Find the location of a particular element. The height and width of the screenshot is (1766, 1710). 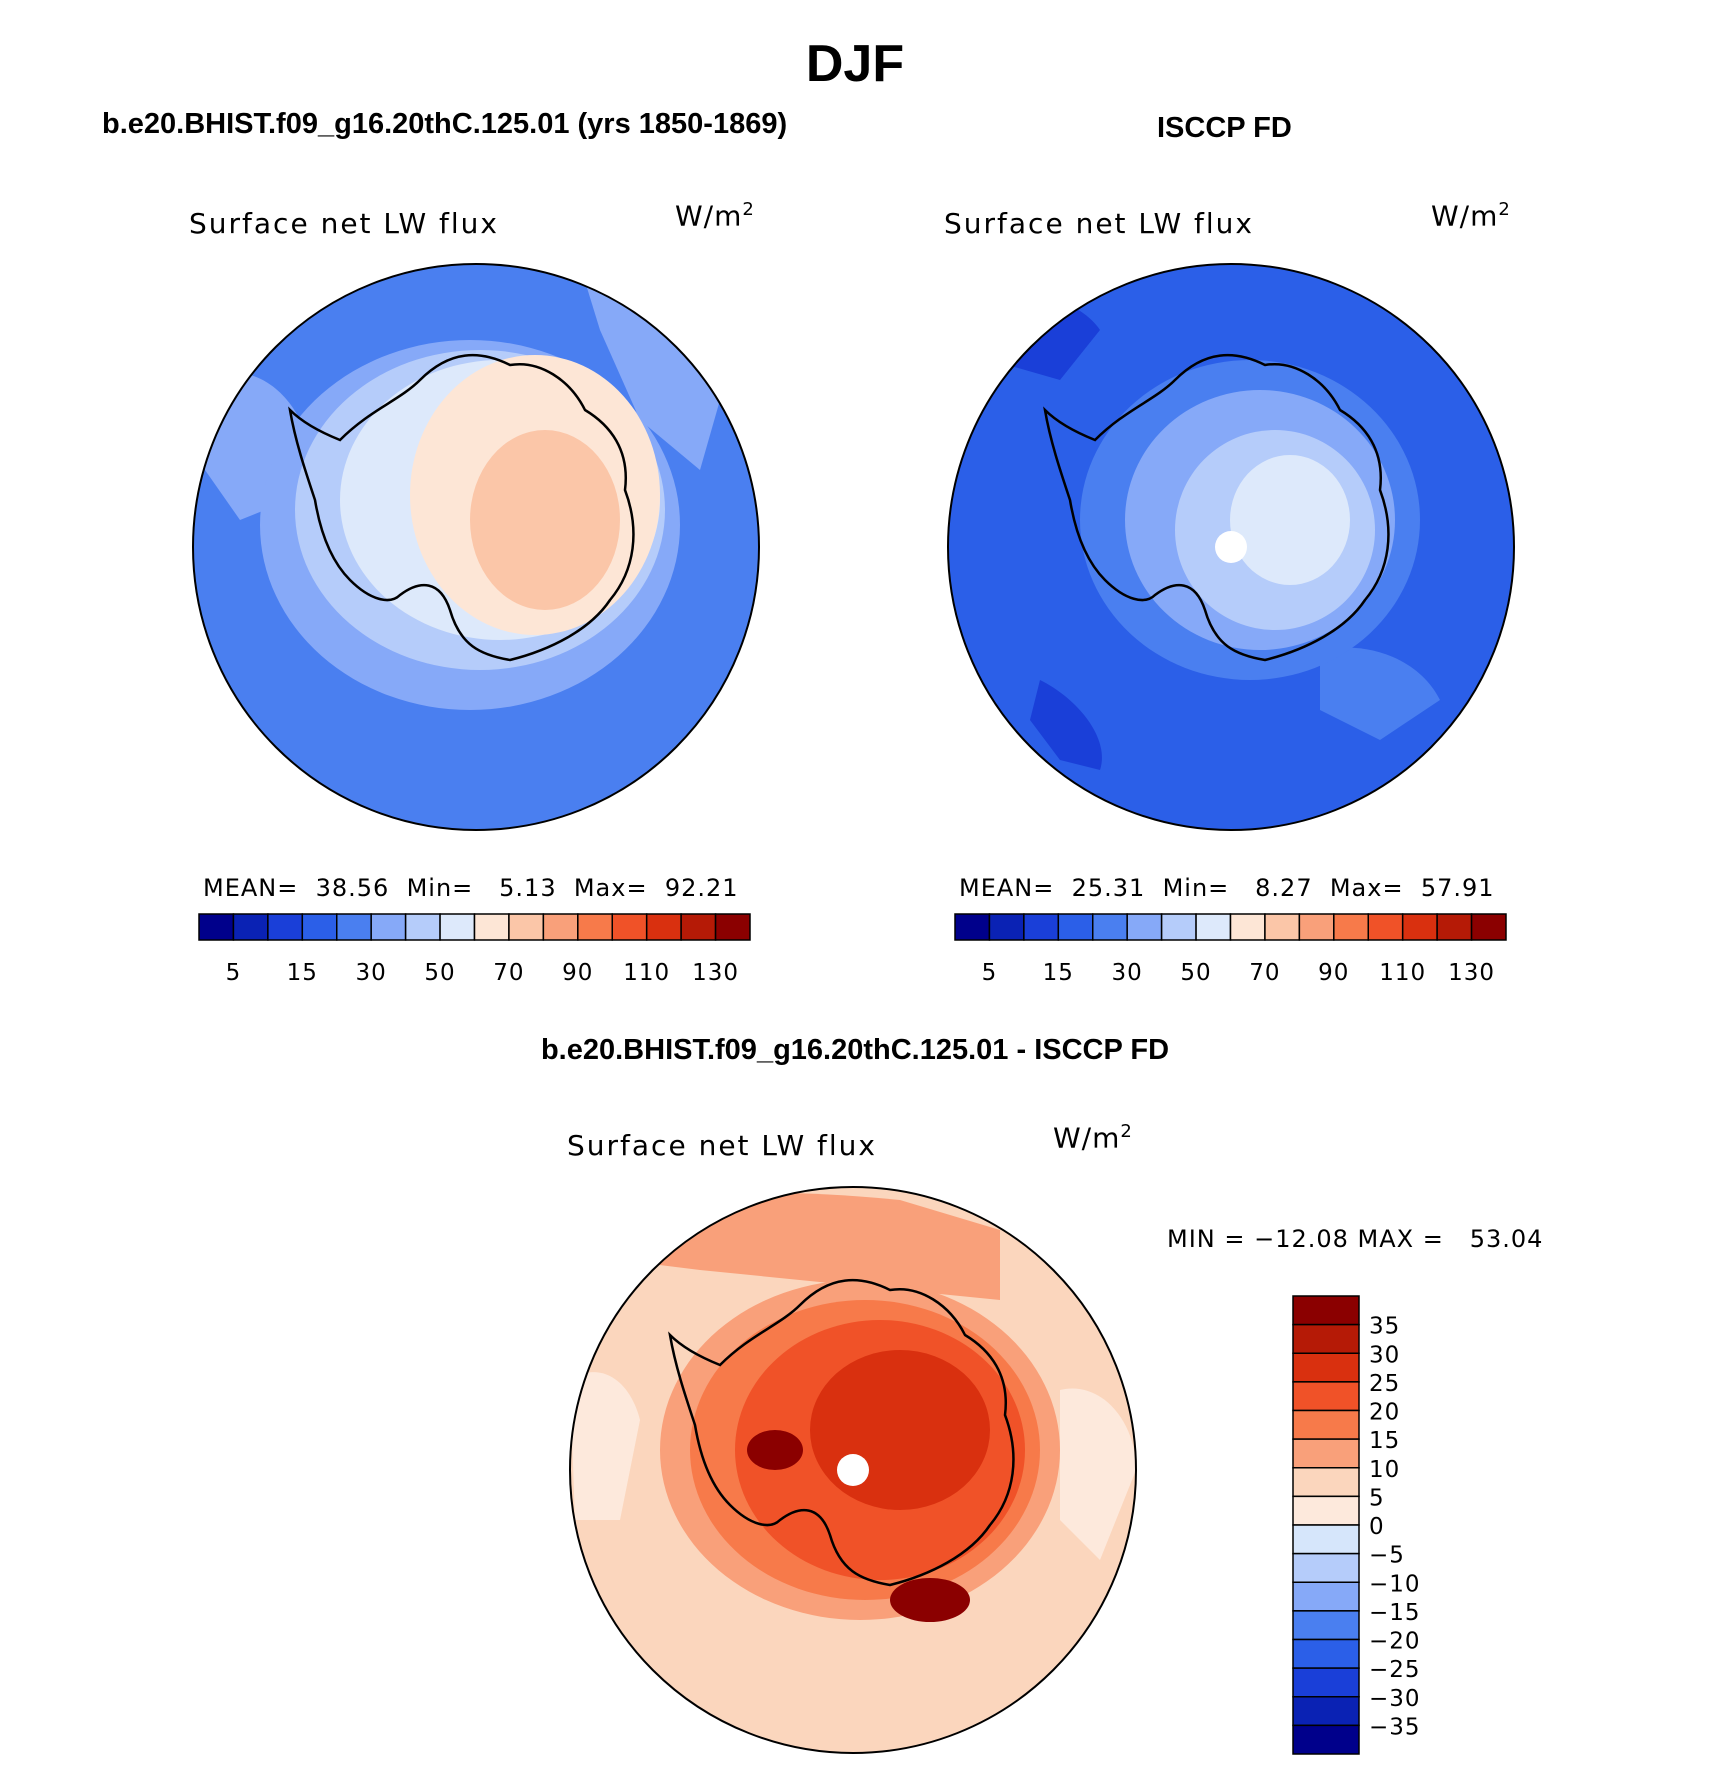

colorbar-tick-label: −20 is located at coordinates (1395, 1642).